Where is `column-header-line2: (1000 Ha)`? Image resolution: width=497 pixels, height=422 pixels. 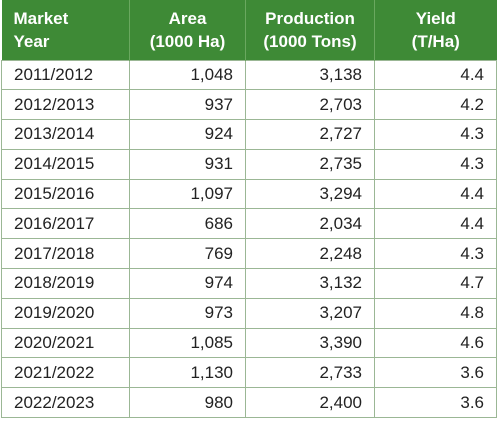
column-header-line2: (1000 Ha) is located at coordinates (187, 41).